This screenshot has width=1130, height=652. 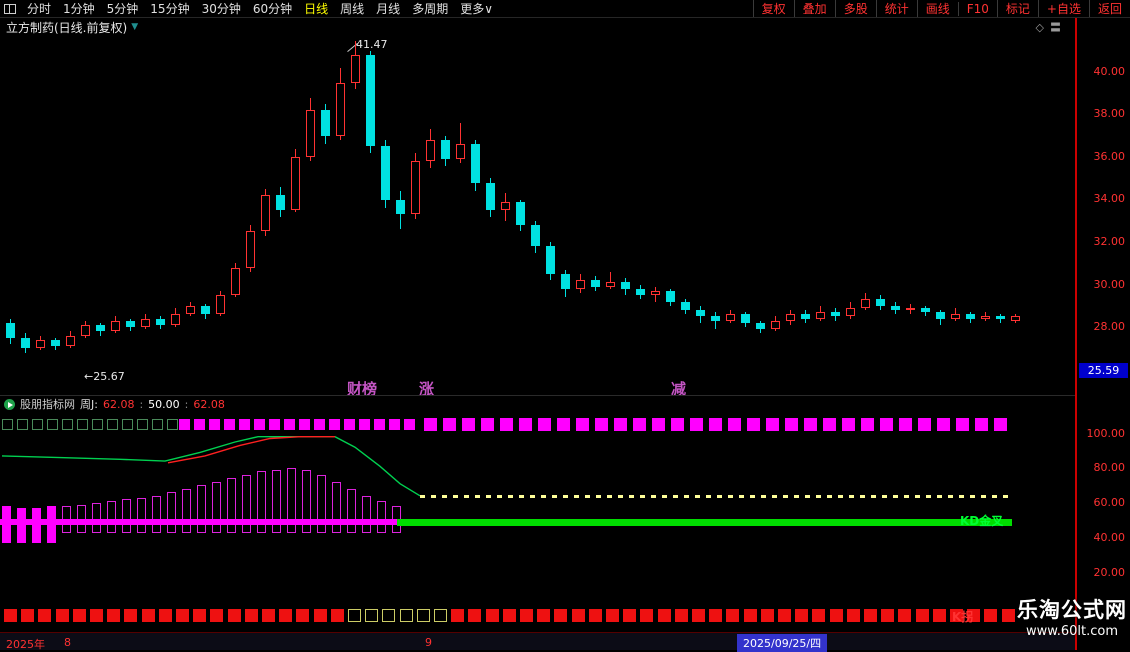 What do you see at coordinates (79, 9) in the screenshot?
I see `menu-item-1分钟: 1分钟` at bounding box center [79, 9].